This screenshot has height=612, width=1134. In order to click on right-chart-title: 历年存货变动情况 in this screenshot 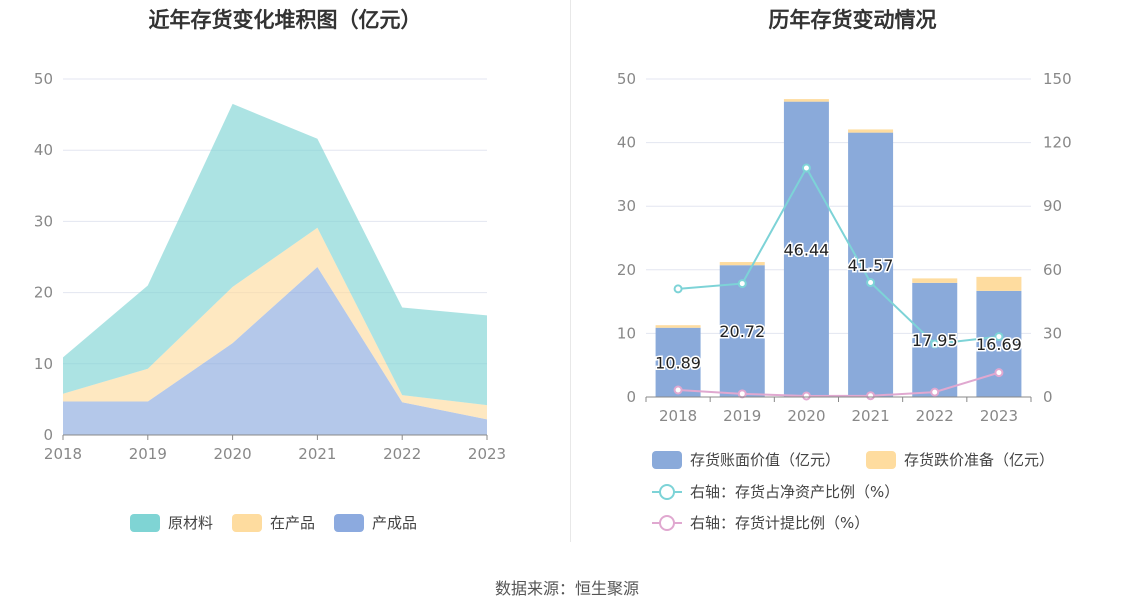, I will do `click(852, 20)`.